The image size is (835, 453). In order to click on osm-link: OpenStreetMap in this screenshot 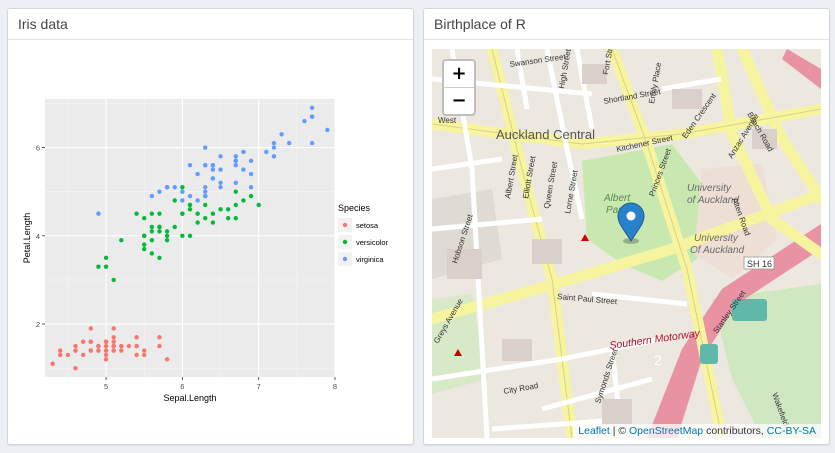, I will do `click(666, 431)`.